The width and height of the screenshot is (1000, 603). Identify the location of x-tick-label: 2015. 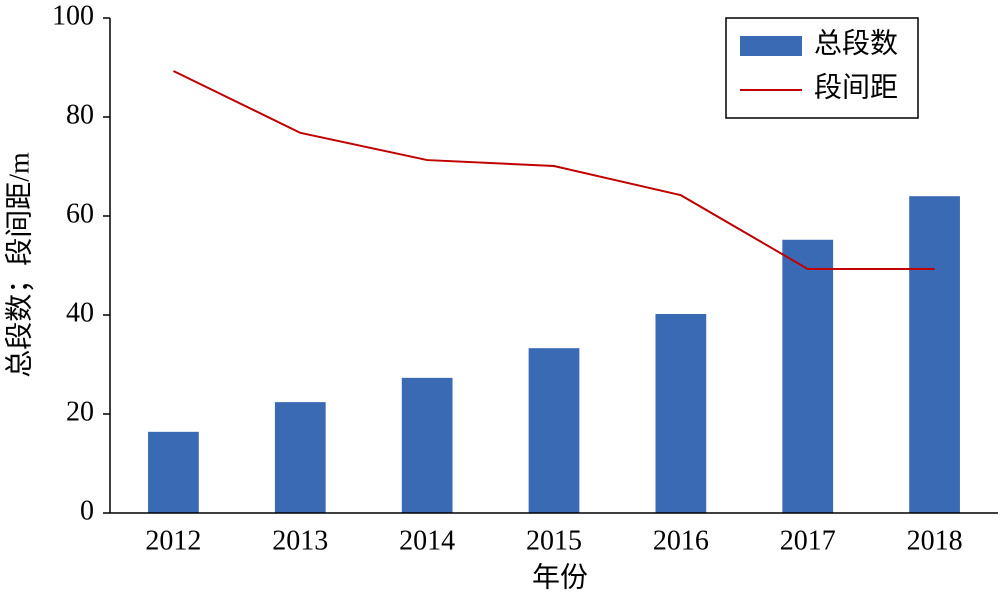
(554, 540).